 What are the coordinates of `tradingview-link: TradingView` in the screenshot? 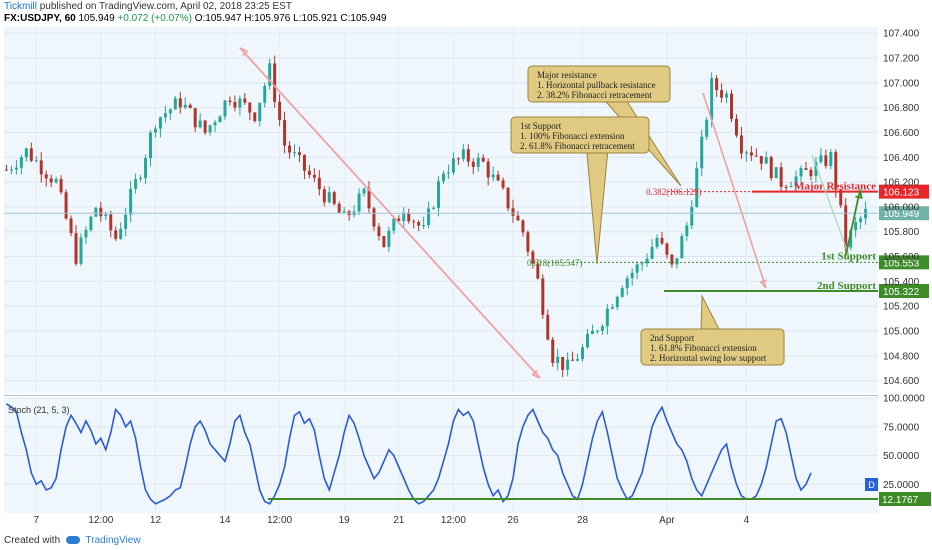 It's located at (113, 540).